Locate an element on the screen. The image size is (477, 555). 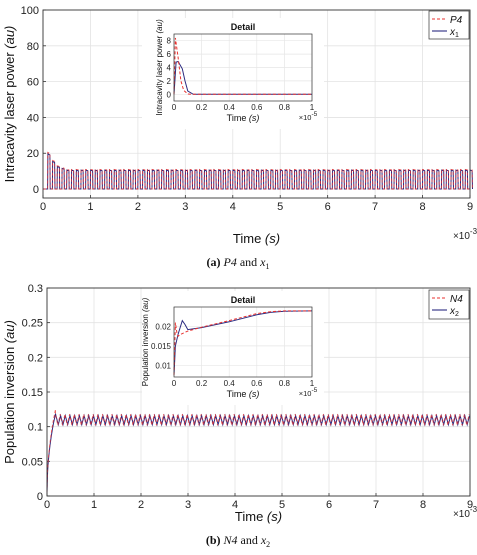
caption: (a) P4 and x1 is located at coordinates (238, 263).